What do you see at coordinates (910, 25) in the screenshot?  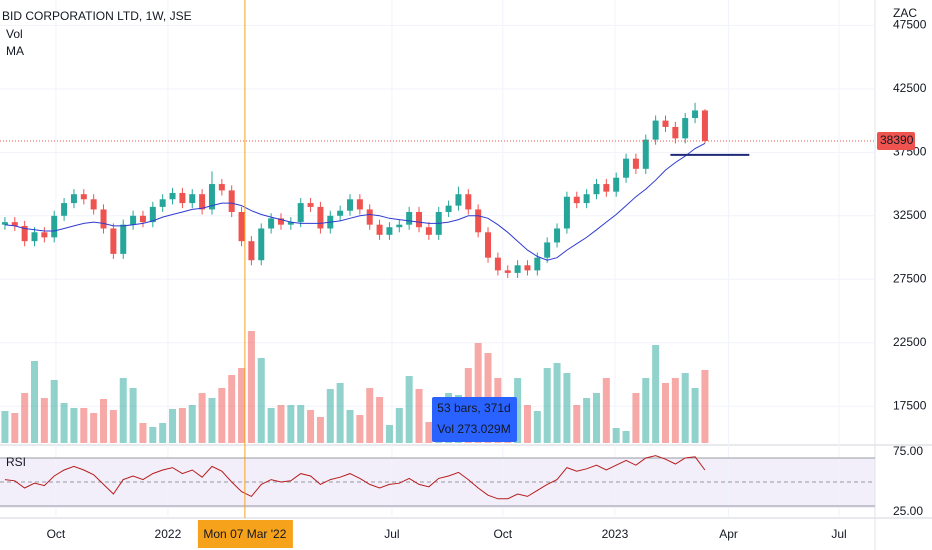 I see `y-tick-label: 47500` at bounding box center [910, 25].